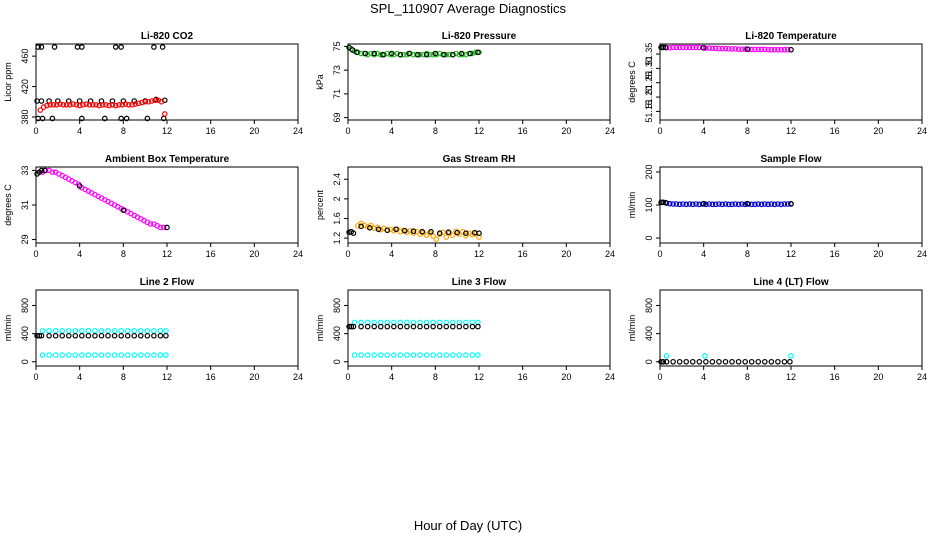 The width and height of the screenshot is (936, 540). What do you see at coordinates (649, 54) in the screenshot?
I see `y-tick-label: 51.35` at bounding box center [649, 54].